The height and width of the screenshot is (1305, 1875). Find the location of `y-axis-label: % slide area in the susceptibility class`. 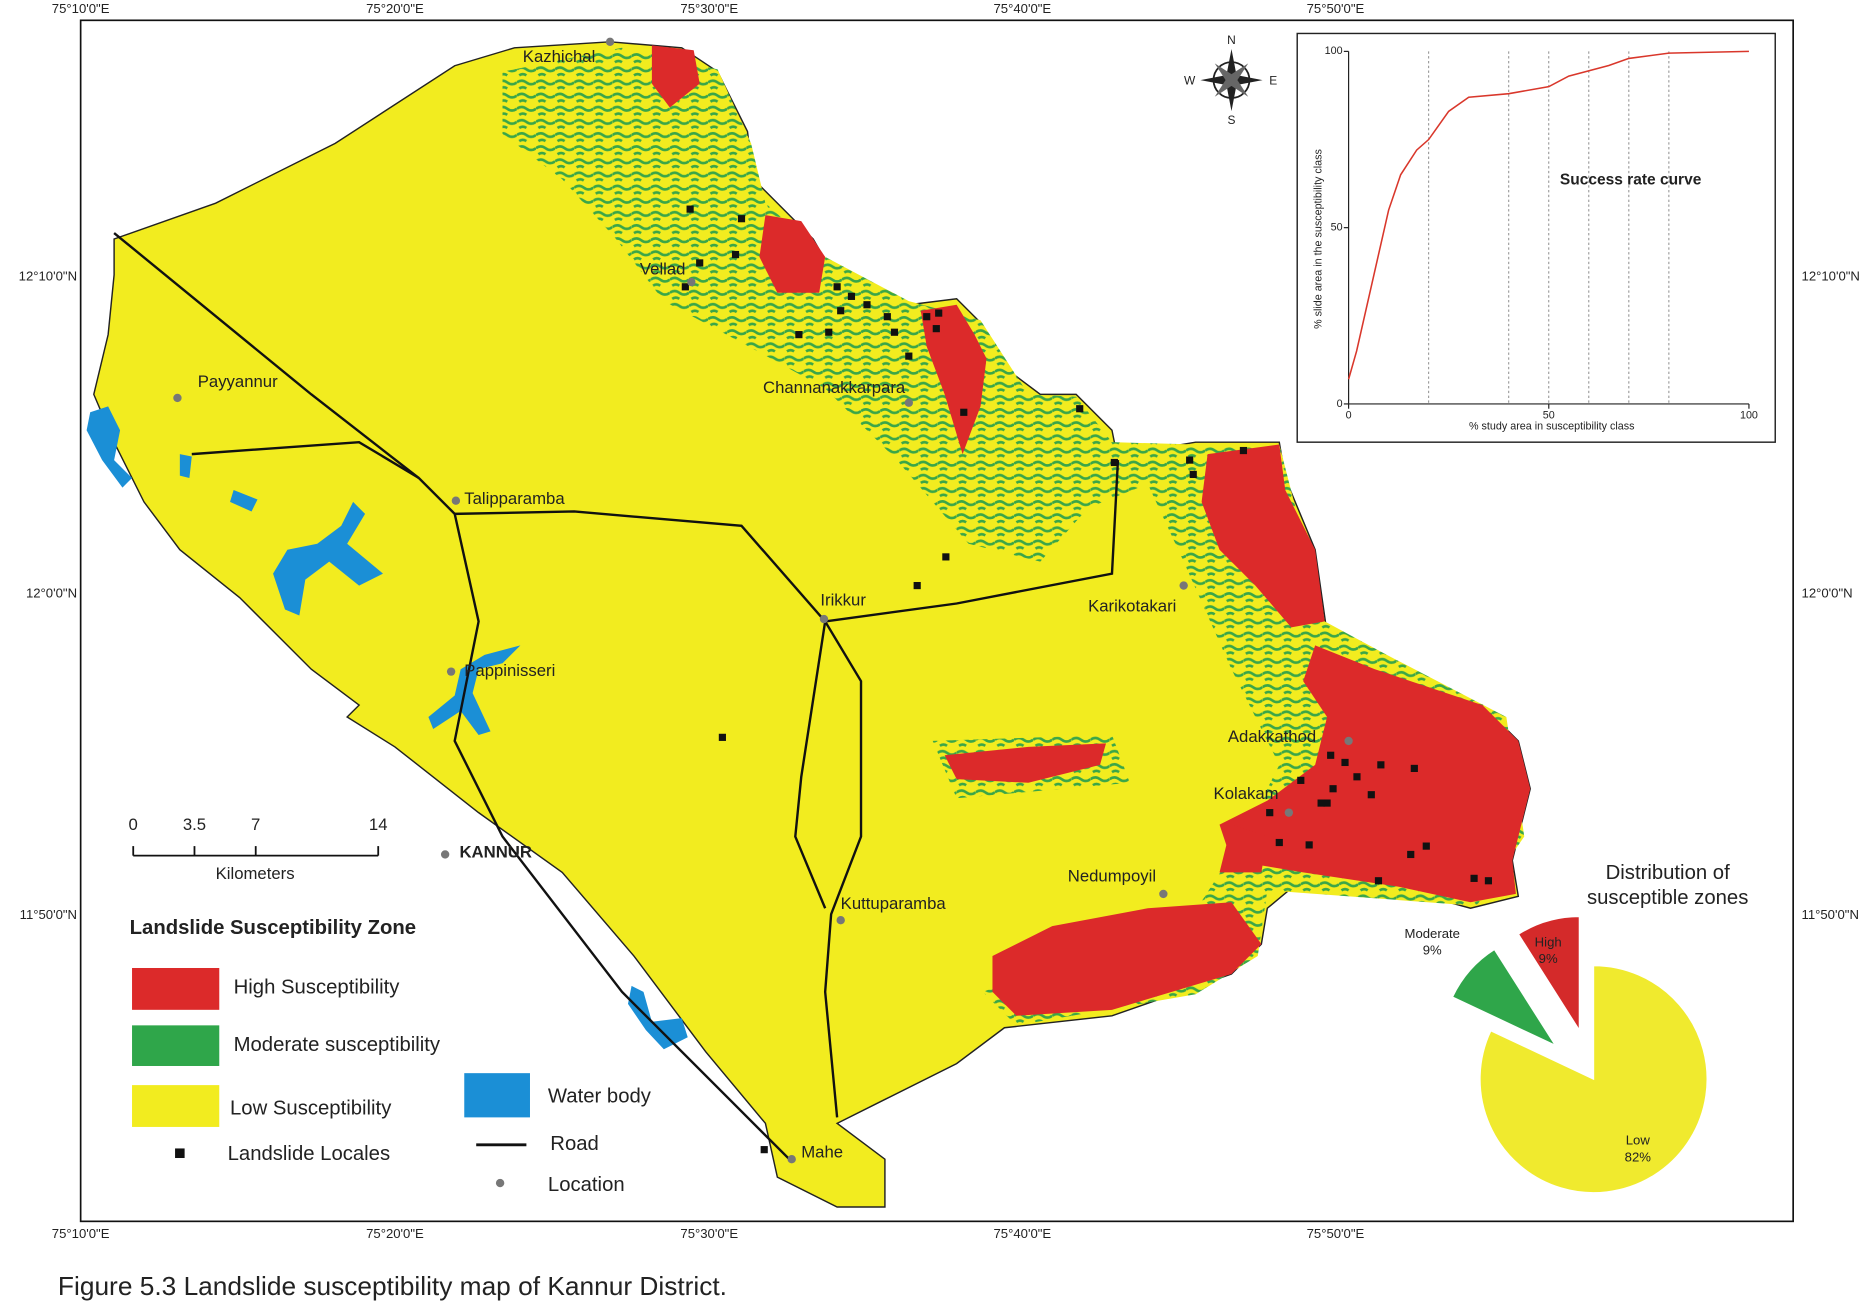

y-axis-label: % slide area in the susceptibility class is located at coordinates (1319, 239).